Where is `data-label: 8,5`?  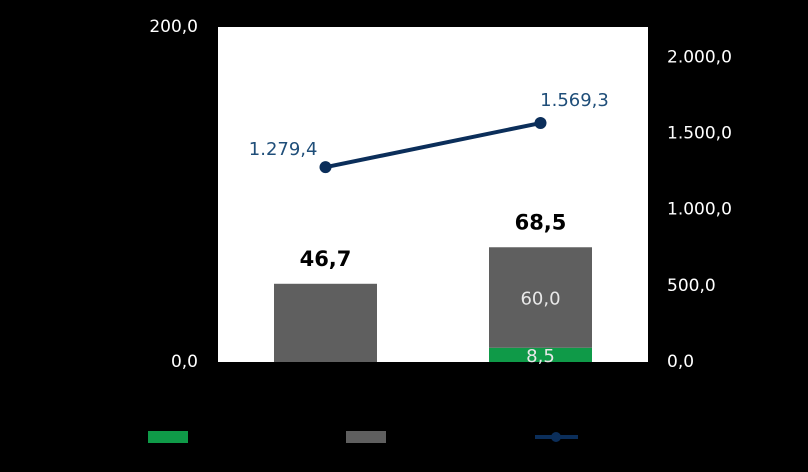
data-label: 8,5 is located at coordinates (540, 356).